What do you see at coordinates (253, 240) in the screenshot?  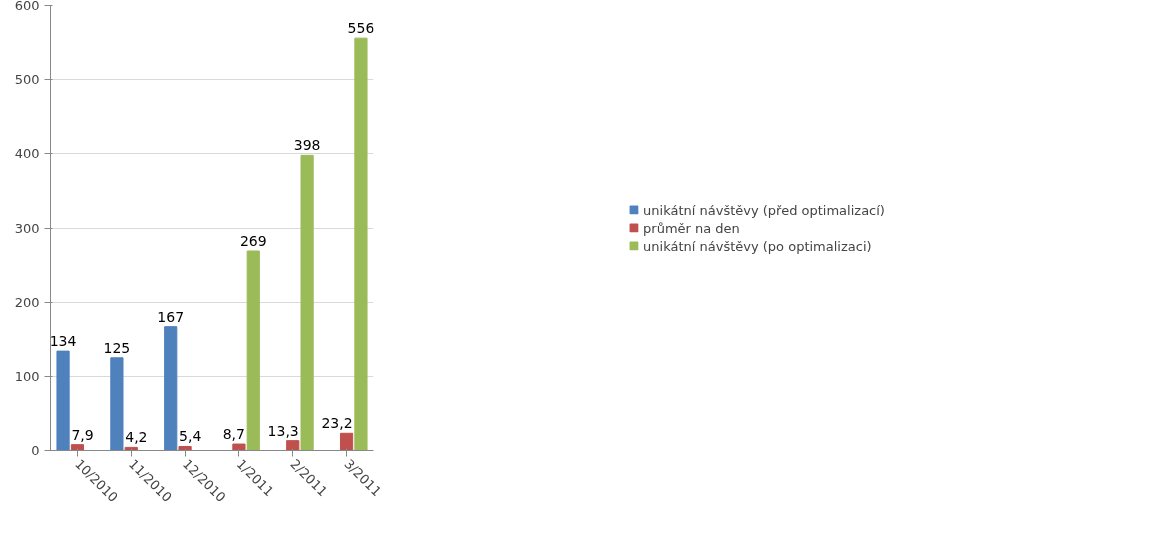 I see `data-label: 269` at bounding box center [253, 240].